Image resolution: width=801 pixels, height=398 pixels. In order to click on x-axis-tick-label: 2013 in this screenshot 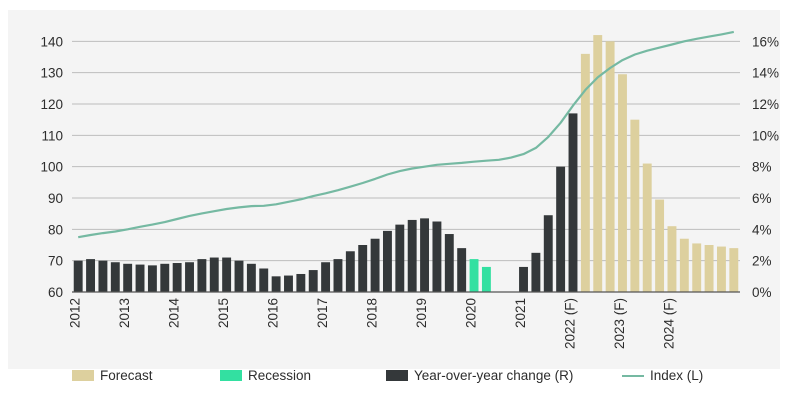, I will do `click(124, 313)`.